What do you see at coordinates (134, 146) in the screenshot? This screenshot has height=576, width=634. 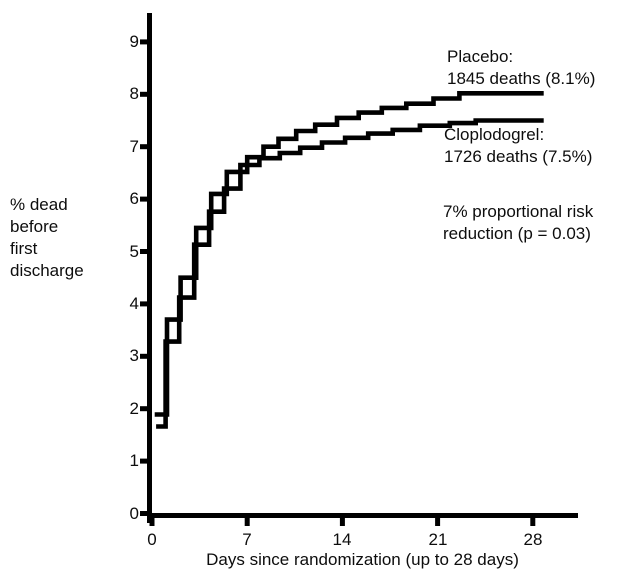 I see `y-tick-label: 7` at bounding box center [134, 146].